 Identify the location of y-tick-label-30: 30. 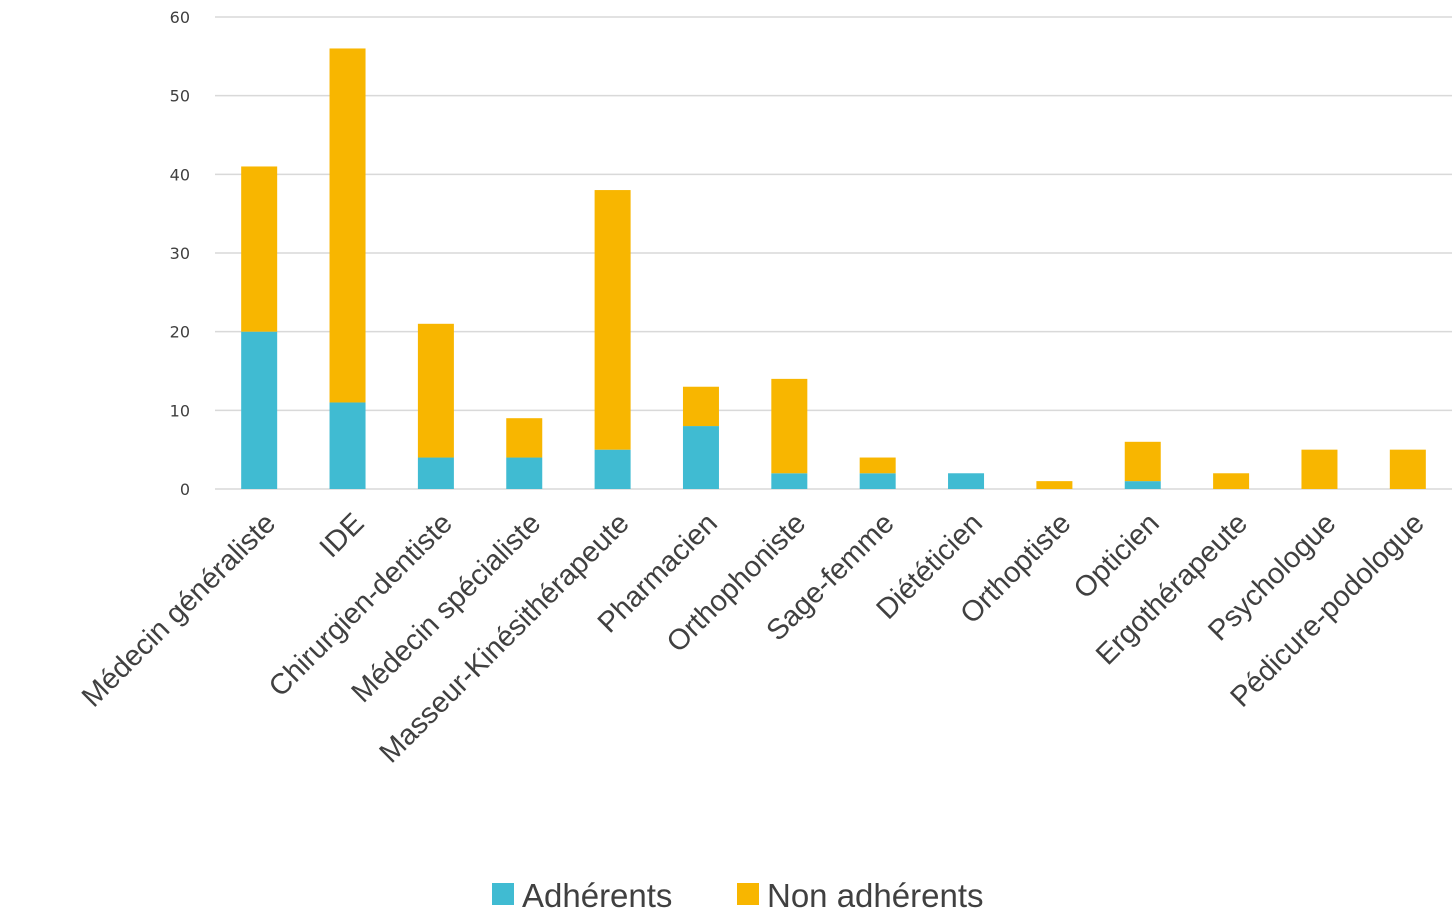
(180, 253).